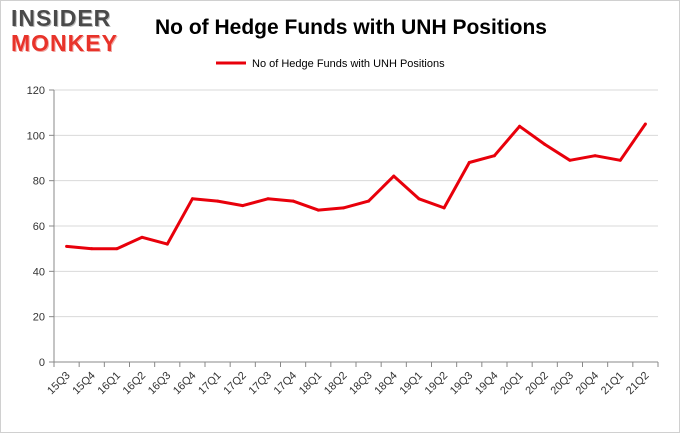 The height and width of the screenshot is (433, 680). I want to click on x-tick-label: 20Q2, so click(537, 384).